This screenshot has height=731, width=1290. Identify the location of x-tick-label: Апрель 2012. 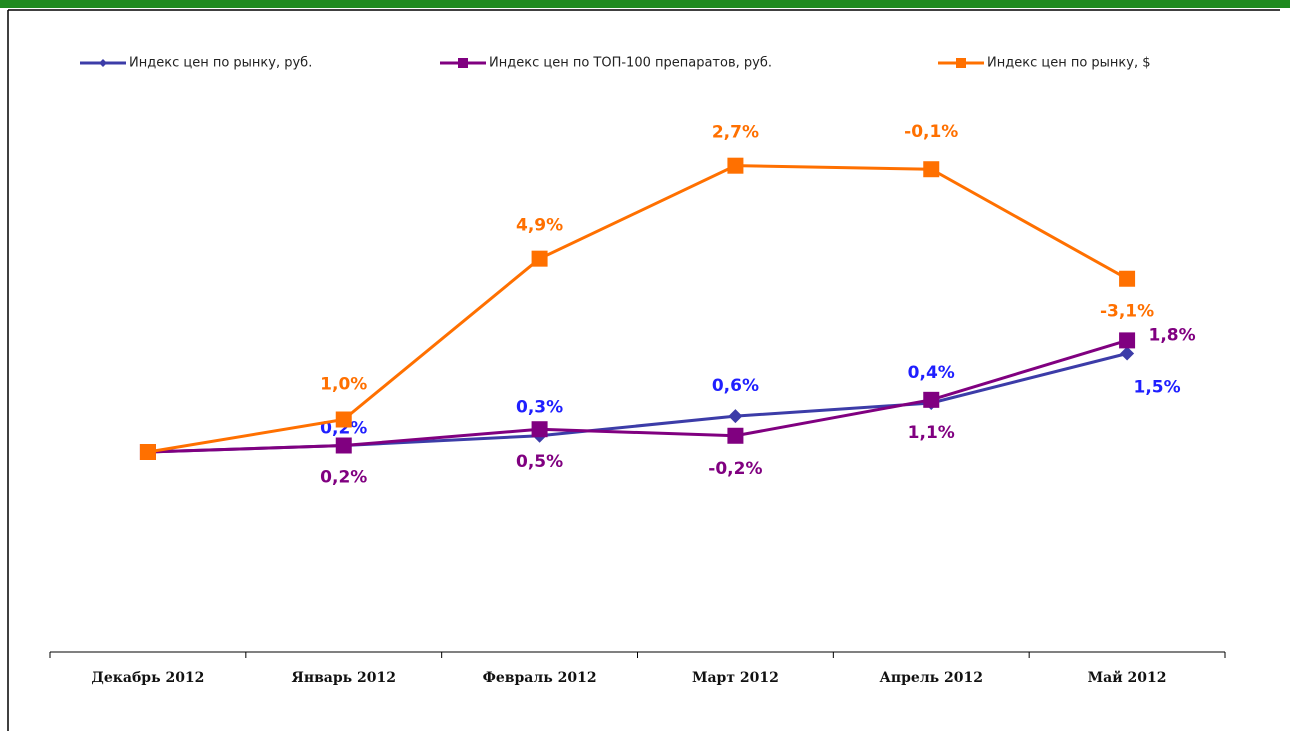
(931, 678).